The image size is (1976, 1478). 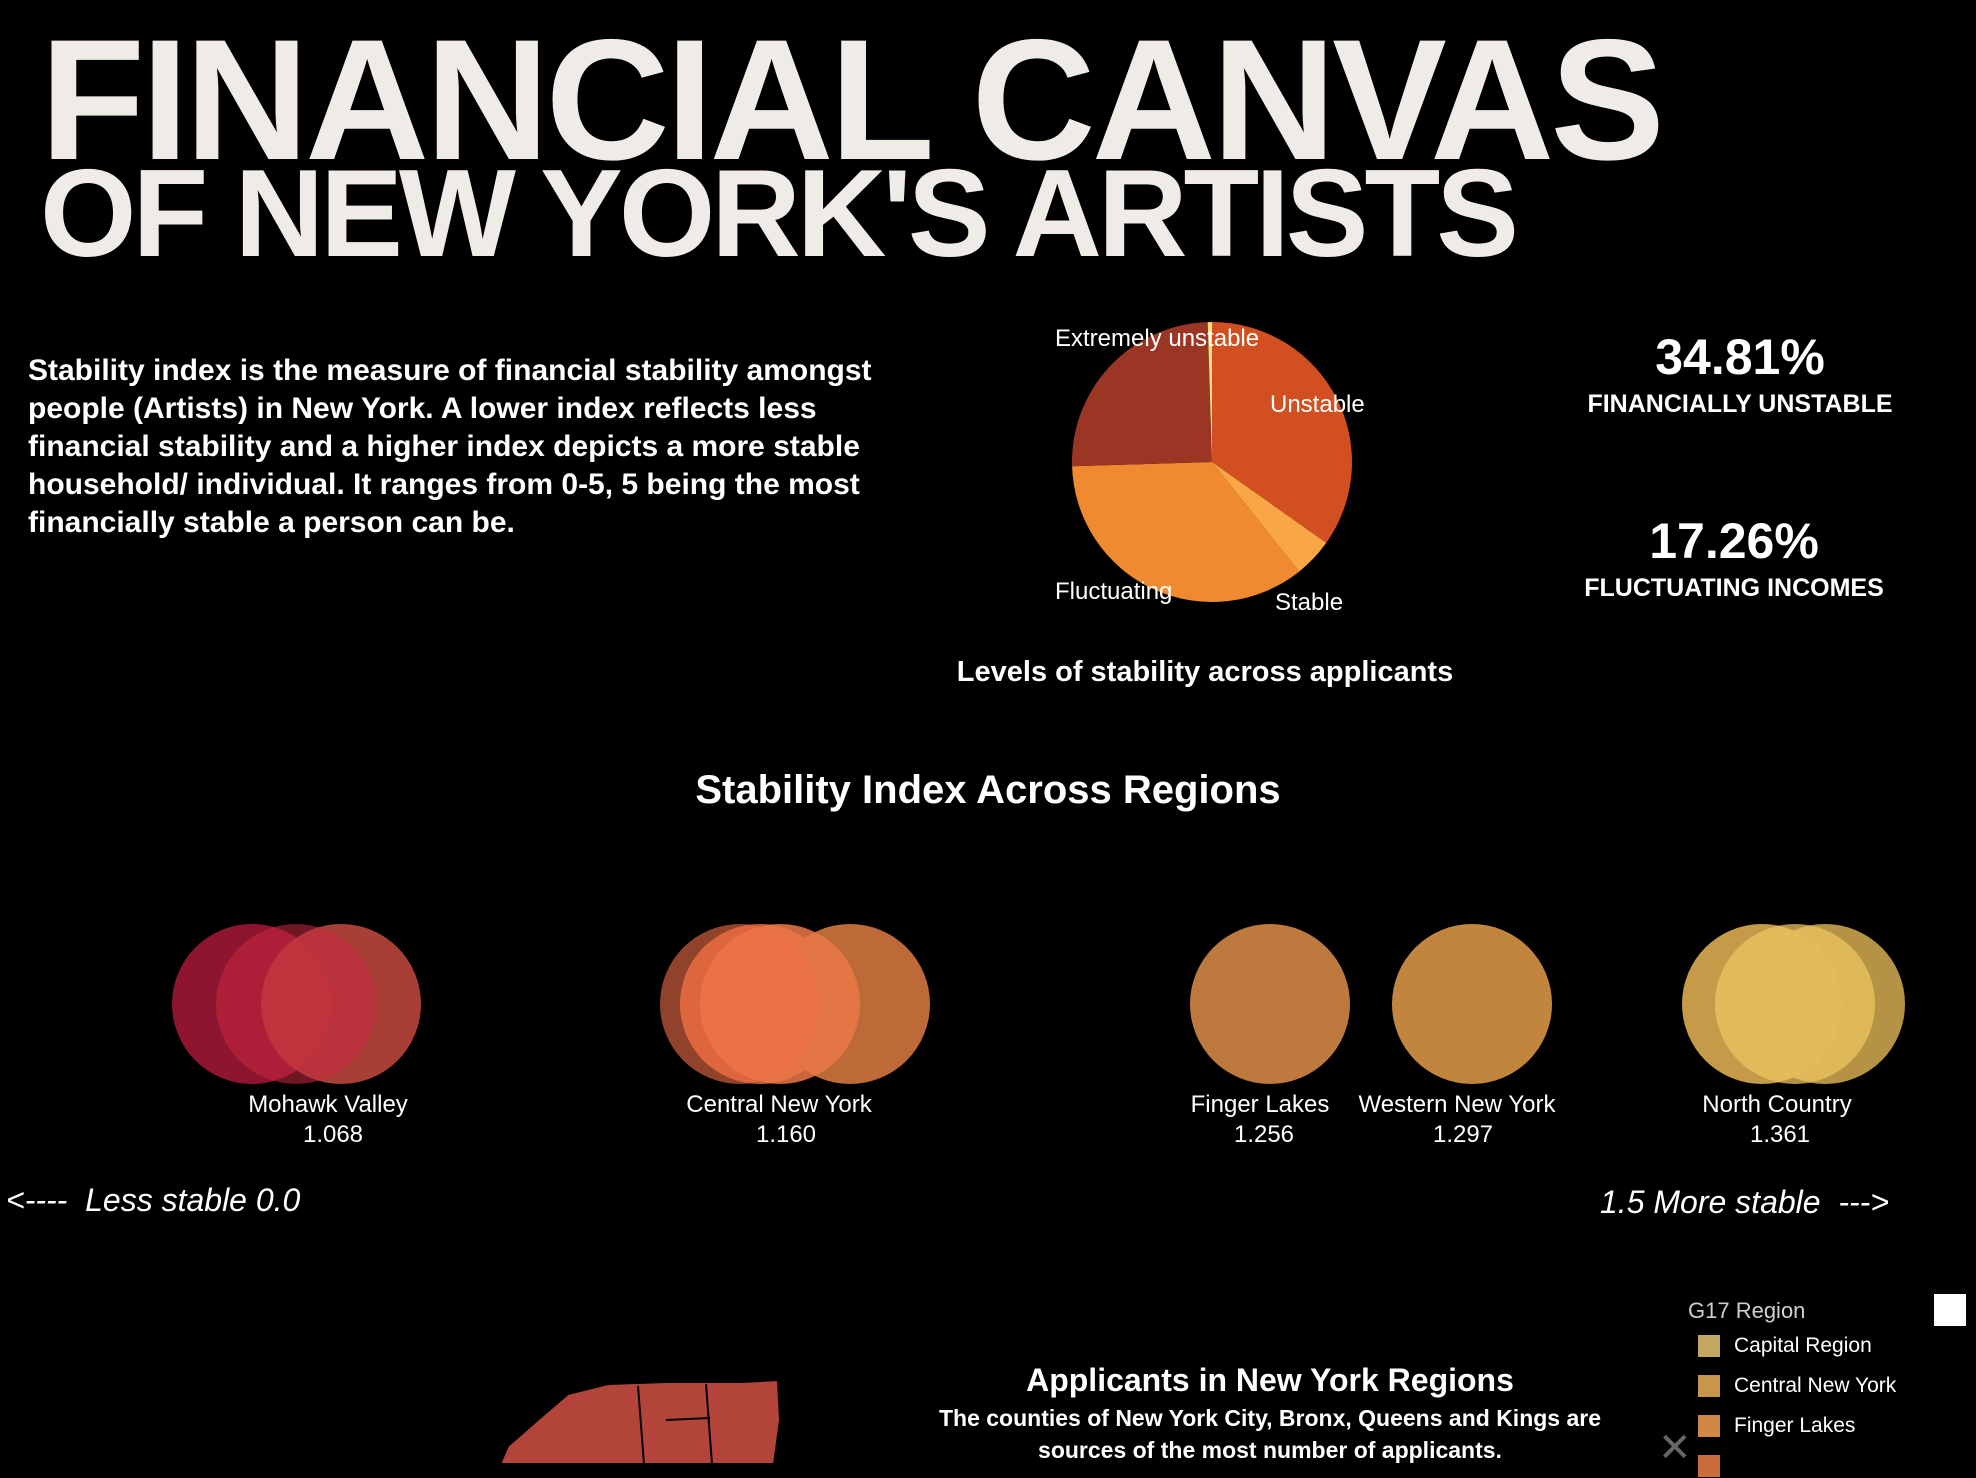 What do you see at coordinates (1776, 1104) in the screenshot?
I see `region-name-label: North Country` at bounding box center [1776, 1104].